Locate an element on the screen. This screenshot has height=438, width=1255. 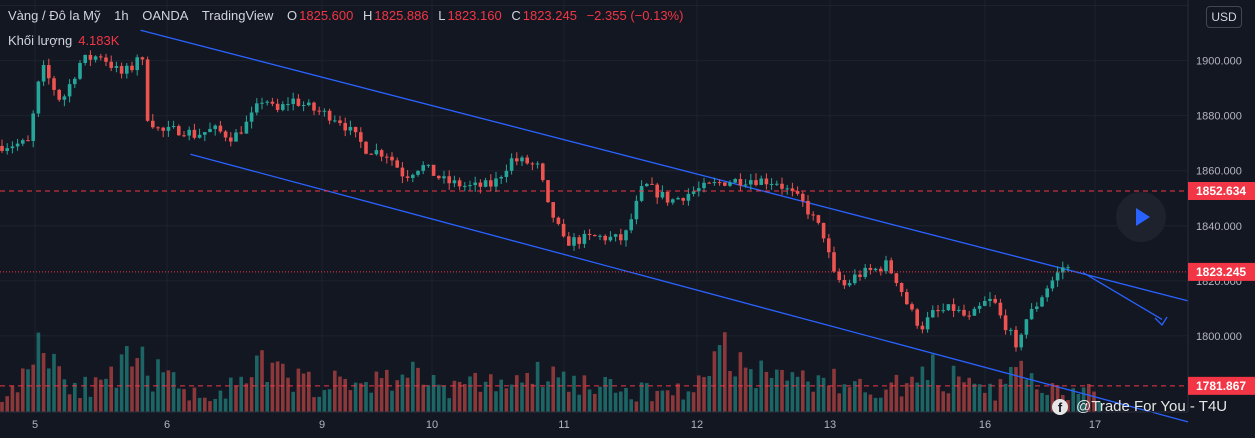
symbol-name: Vàng / Đô la Mỹ is located at coordinates (54, 15).